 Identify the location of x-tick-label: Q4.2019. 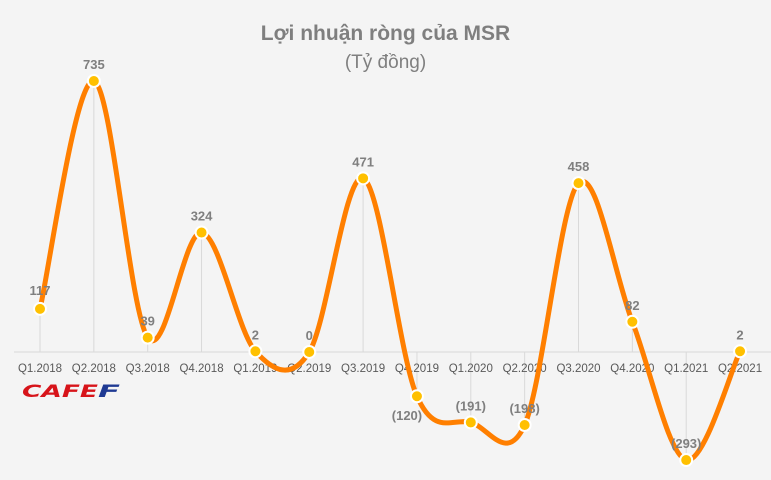
(417, 369).